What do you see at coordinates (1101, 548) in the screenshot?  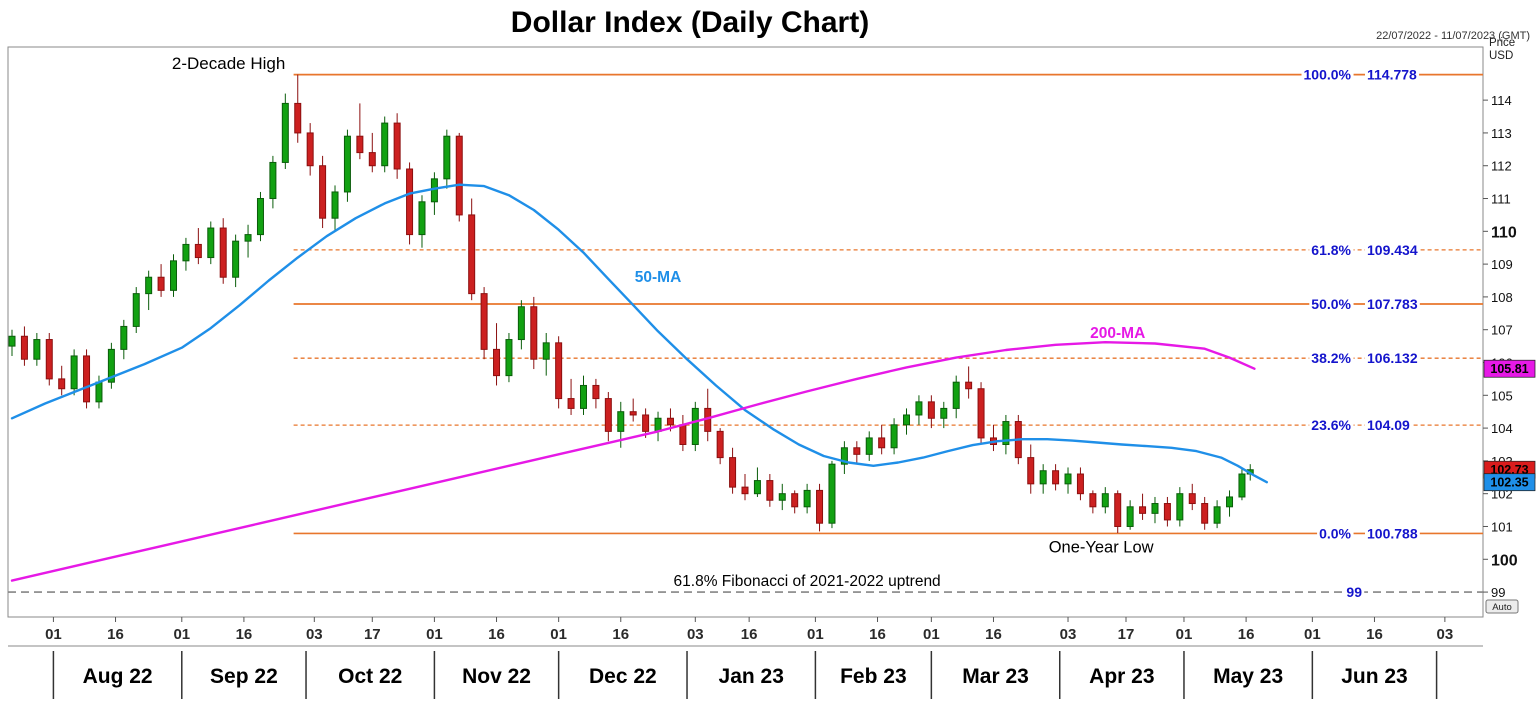 I see `svg-text: One-Year Low` at bounding box center [1101, 548].